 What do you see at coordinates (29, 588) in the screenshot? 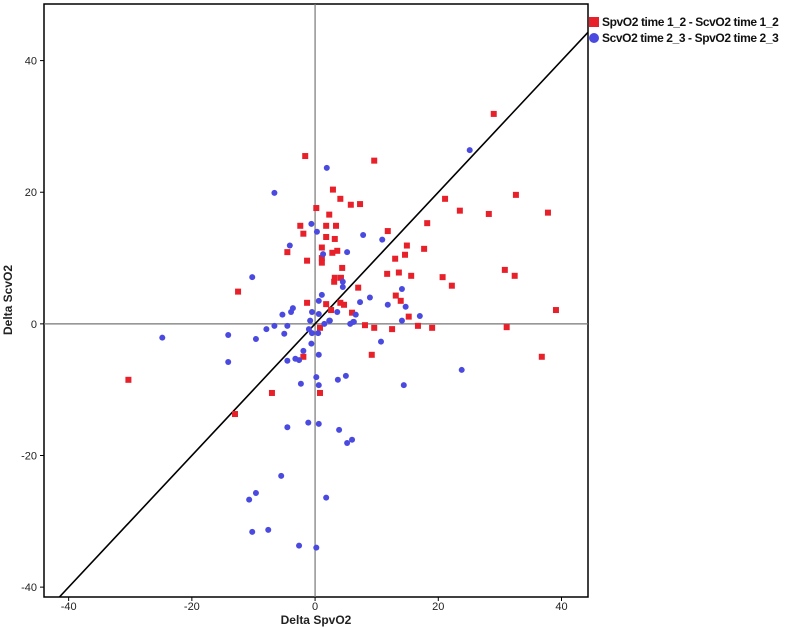
I see `y-tick-label: -40` at bounding box center [29, 588].